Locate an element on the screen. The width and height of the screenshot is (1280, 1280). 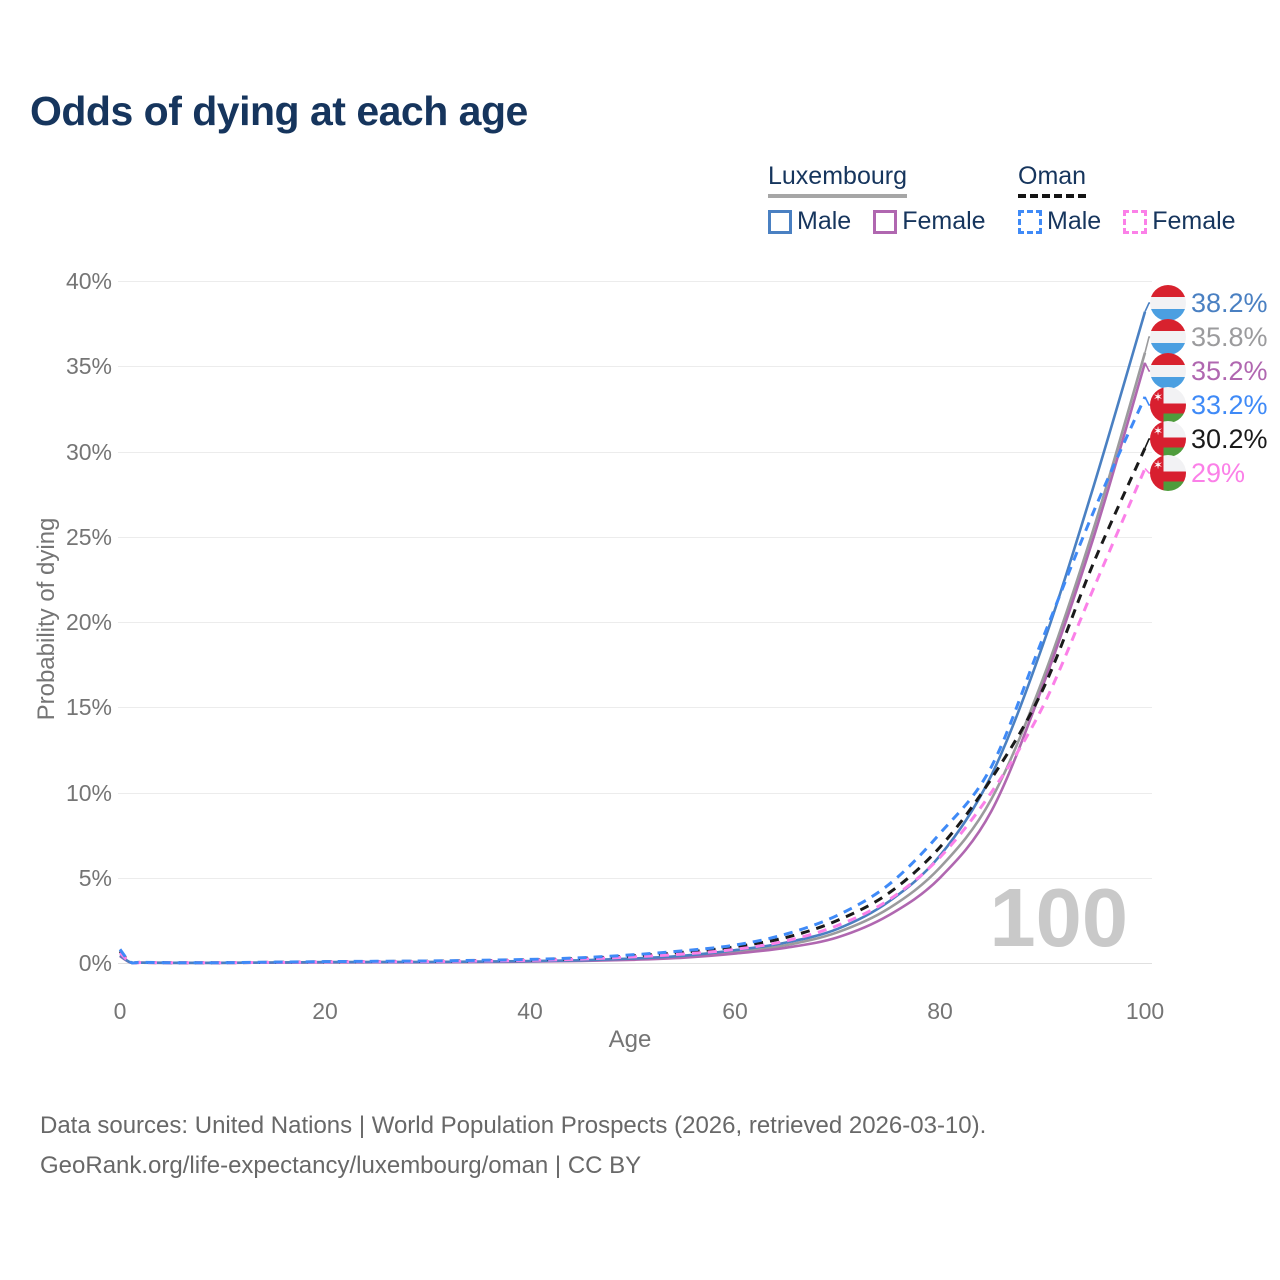
age-watermark: 100 is located at coordinates (1058, 917).